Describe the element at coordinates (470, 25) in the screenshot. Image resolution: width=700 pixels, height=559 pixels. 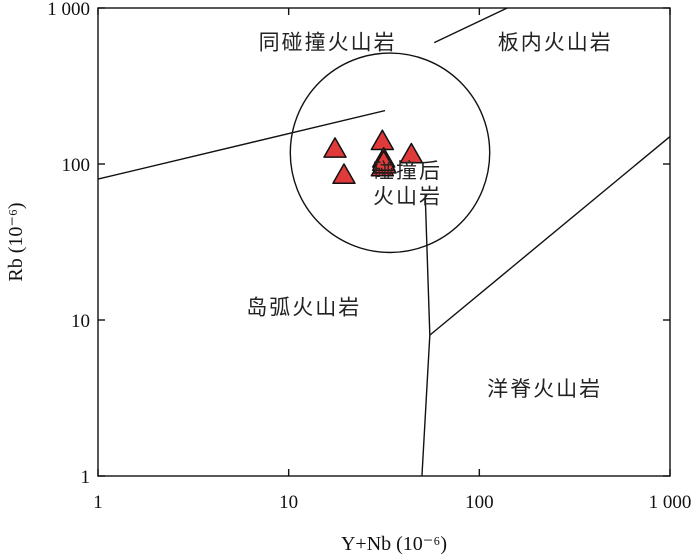
I see `boundary-within-plate-upper` at that location.